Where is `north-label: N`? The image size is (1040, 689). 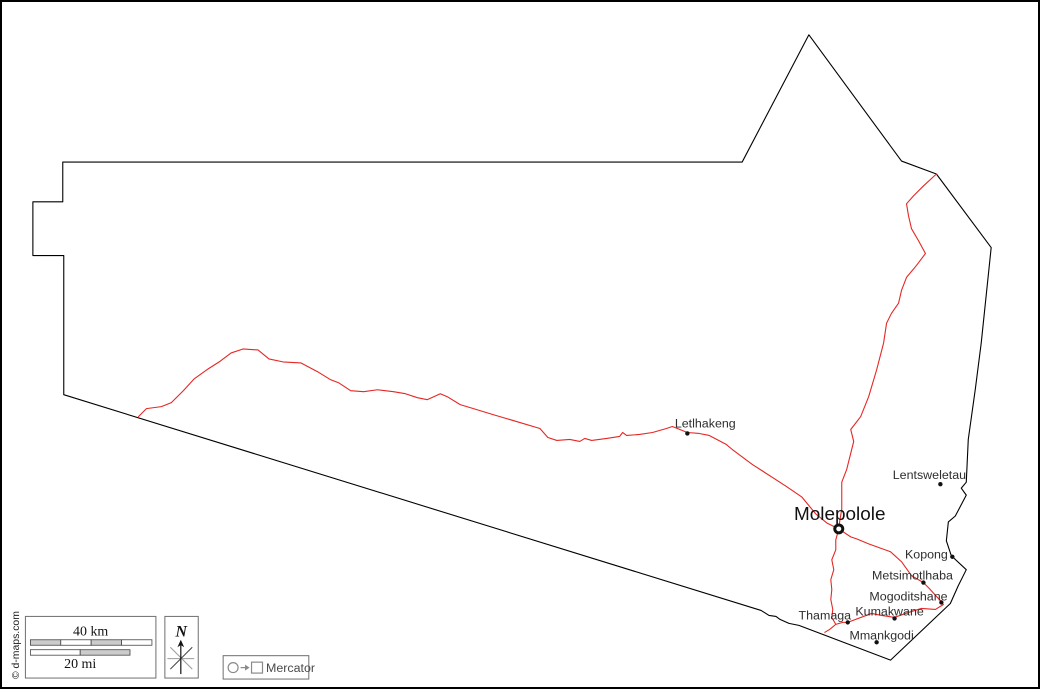 north-label: N is located at coordinates (181, 631).